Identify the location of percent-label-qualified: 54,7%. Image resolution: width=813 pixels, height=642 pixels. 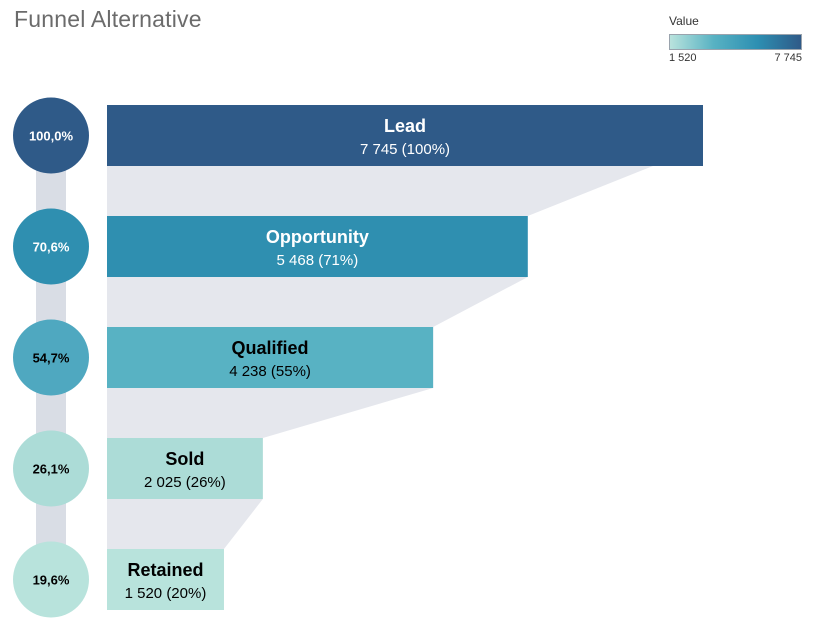
(51, 358).